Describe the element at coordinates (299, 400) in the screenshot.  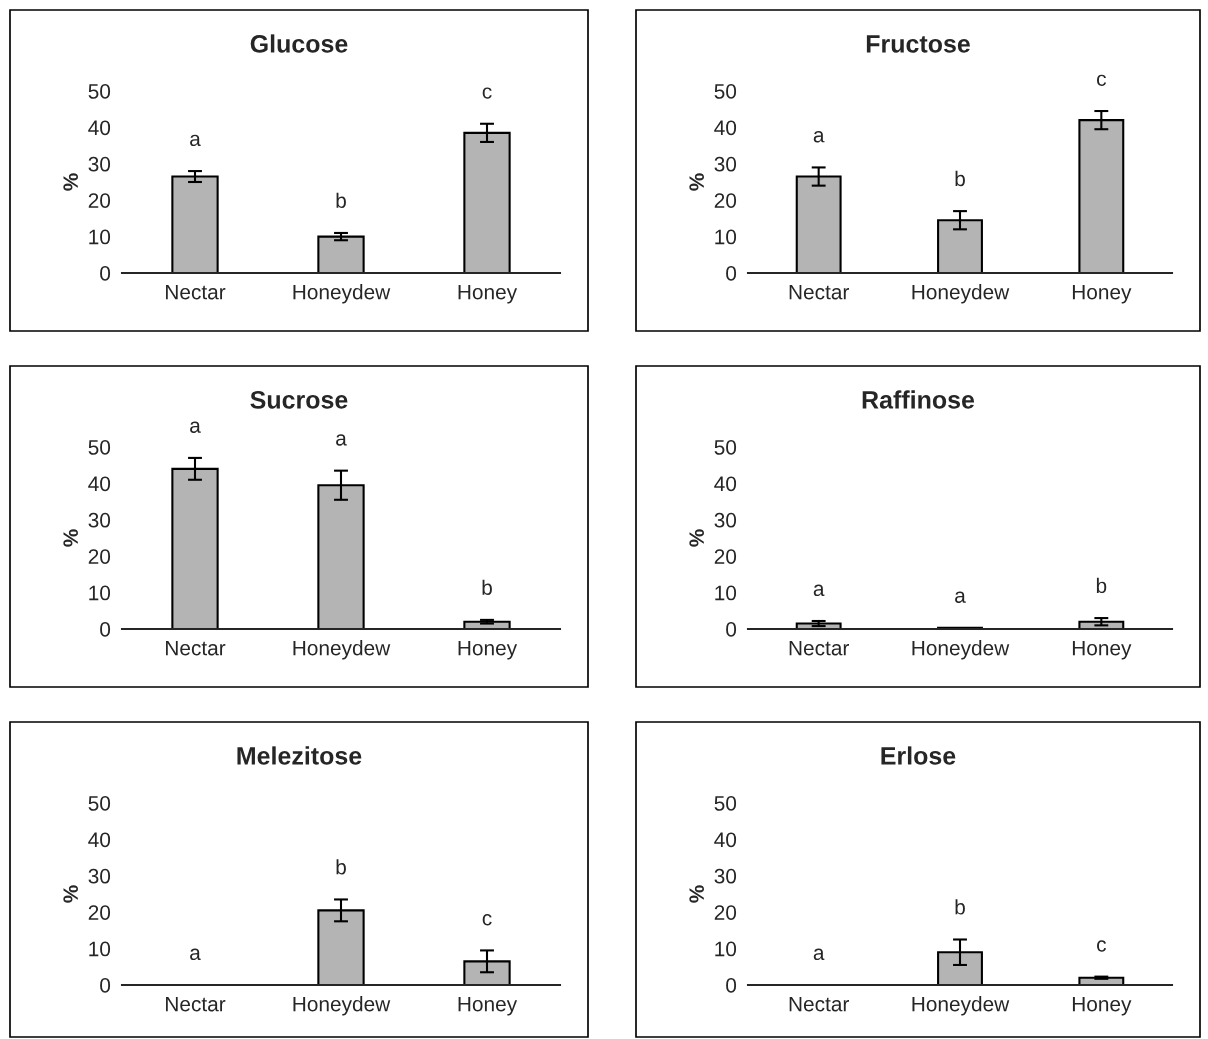
I see `chart-title: Sucrose` at that location.